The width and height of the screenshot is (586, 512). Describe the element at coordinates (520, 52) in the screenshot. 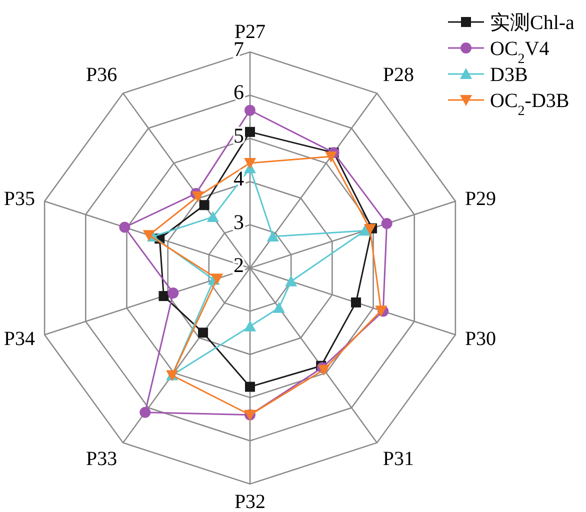

I see `legend-label: OC$_{2}$V4` at that location.